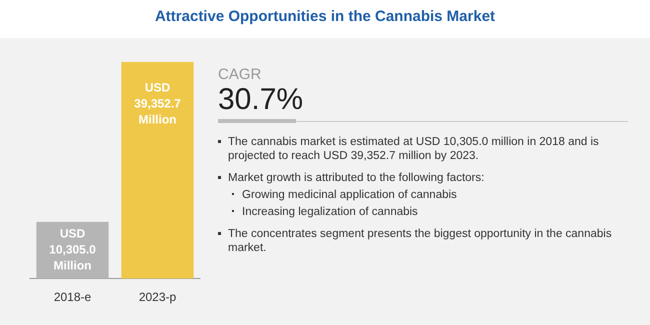  Describe the element at coordinates (73, 297) in the screenshot. I see `x-tick-label: 2018-e` at that location.